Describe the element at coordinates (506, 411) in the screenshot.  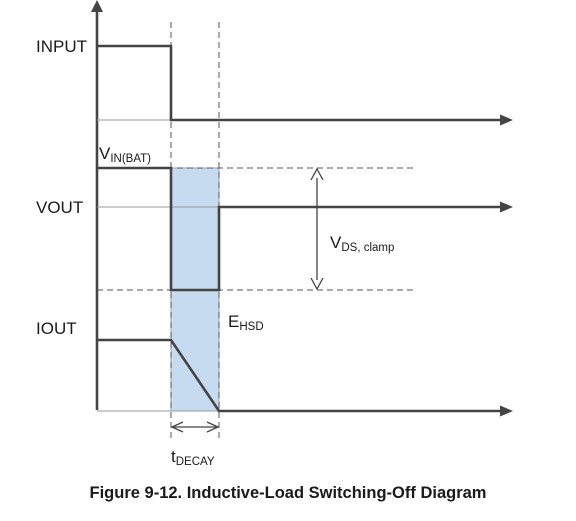
I see `iout-arrow` at that location.